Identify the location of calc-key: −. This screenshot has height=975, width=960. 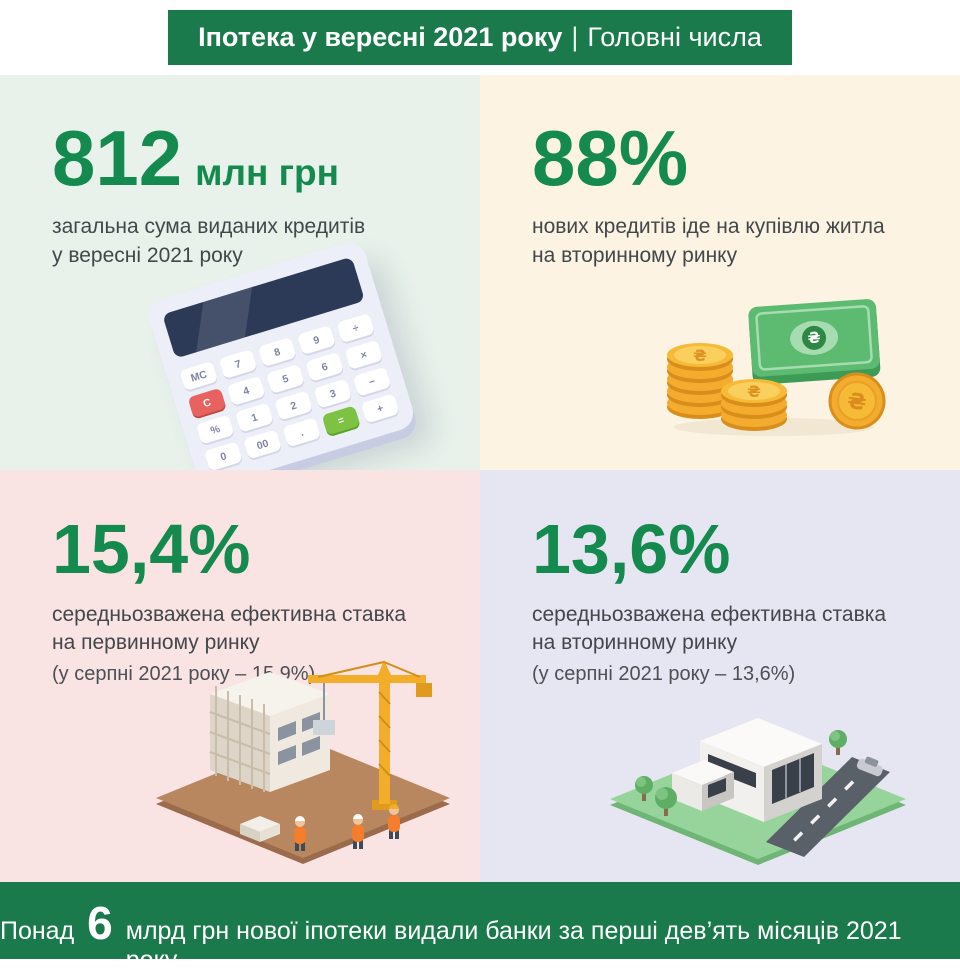
(372, 381).